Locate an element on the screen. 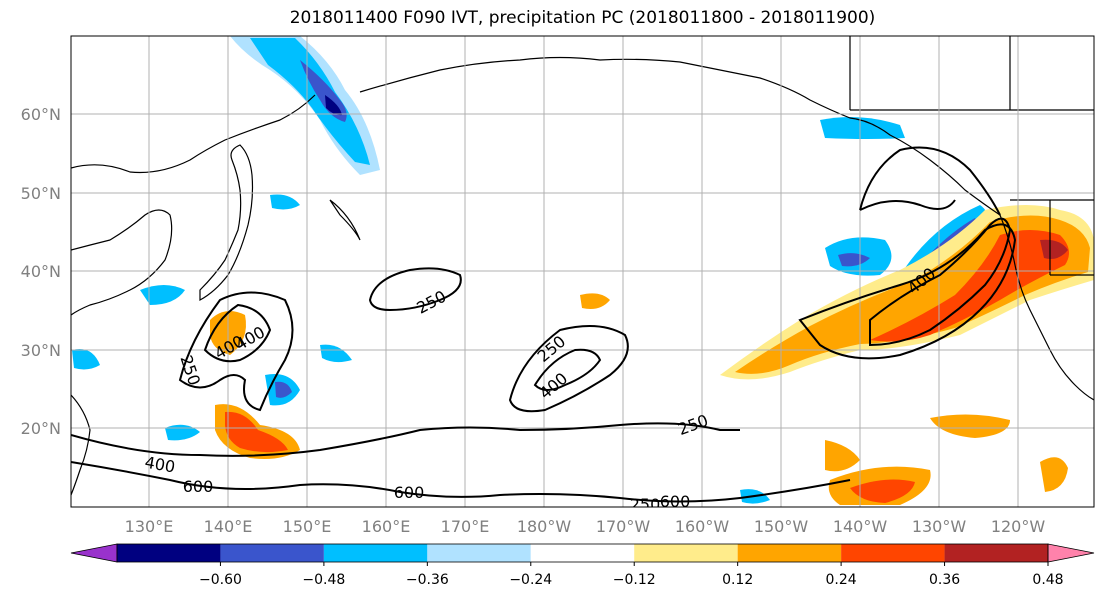 The width and height of the screenshot is (1105, 601). contour-600-south is located at coordinates (461, 482).